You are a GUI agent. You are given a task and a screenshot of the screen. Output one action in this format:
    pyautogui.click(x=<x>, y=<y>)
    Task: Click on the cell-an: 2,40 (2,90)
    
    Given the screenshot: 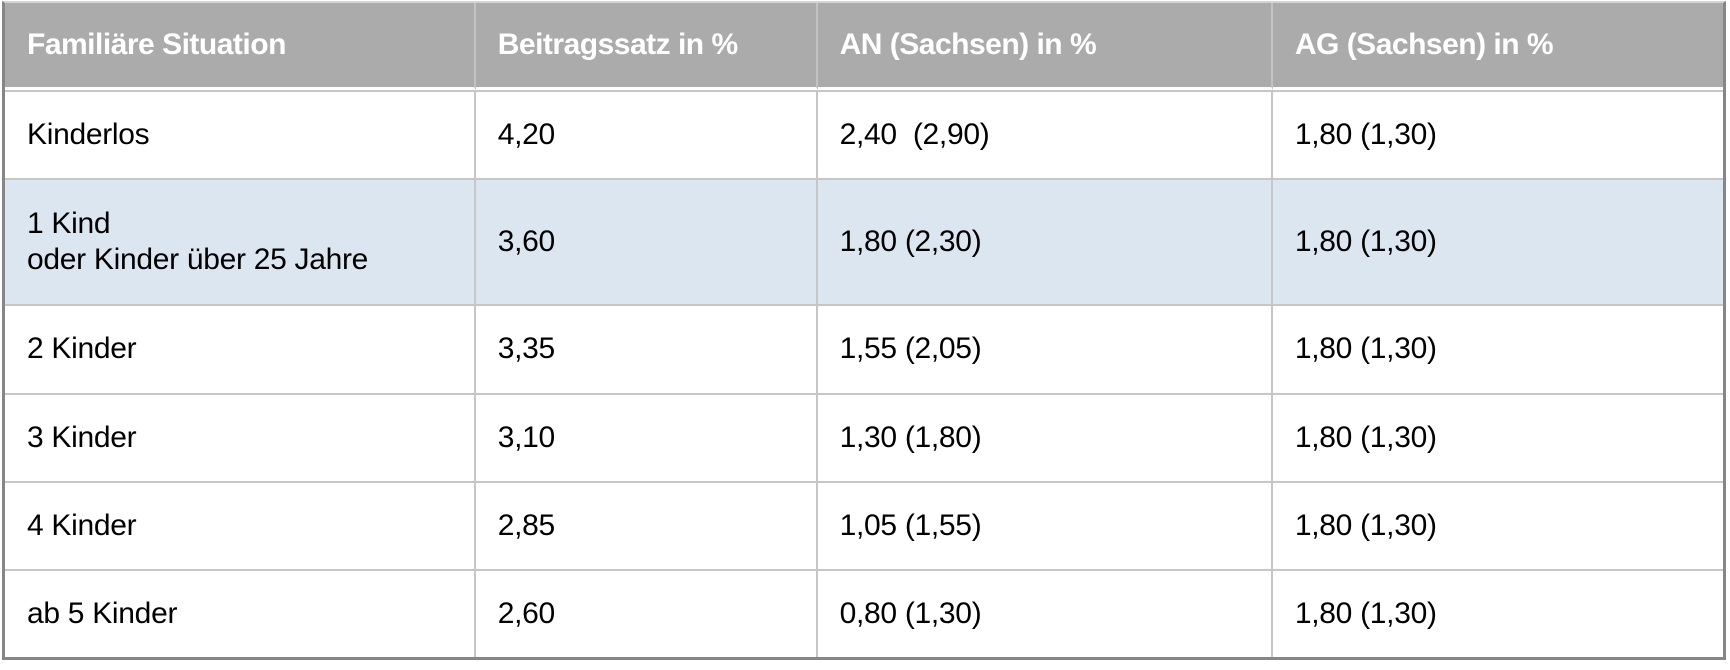 What is the action you would take?
    pyautogui.click(x=1045, y=134)
    